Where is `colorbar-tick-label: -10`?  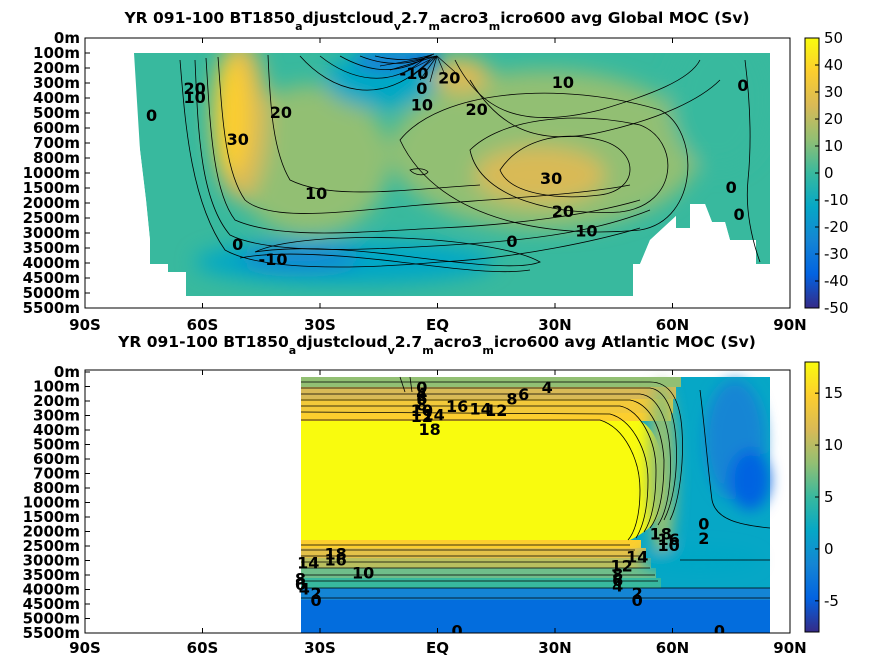 colorbar-tick-label: -10 is located at coordinates (836, 200).